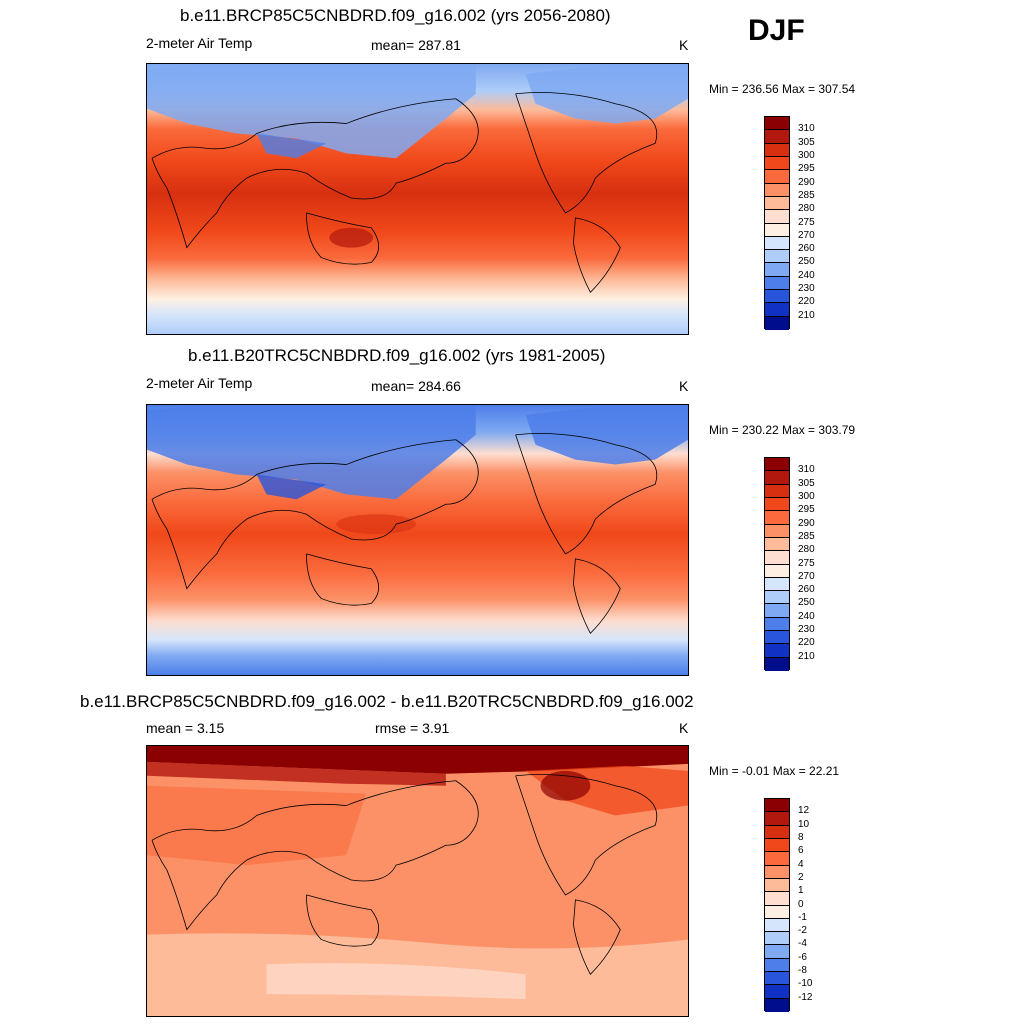 This screenshot has height=1024, width=1024. Describe the element at coordinates (801, 877) in the screenshot. I see `colorbar-tick-label: 2` at that location.